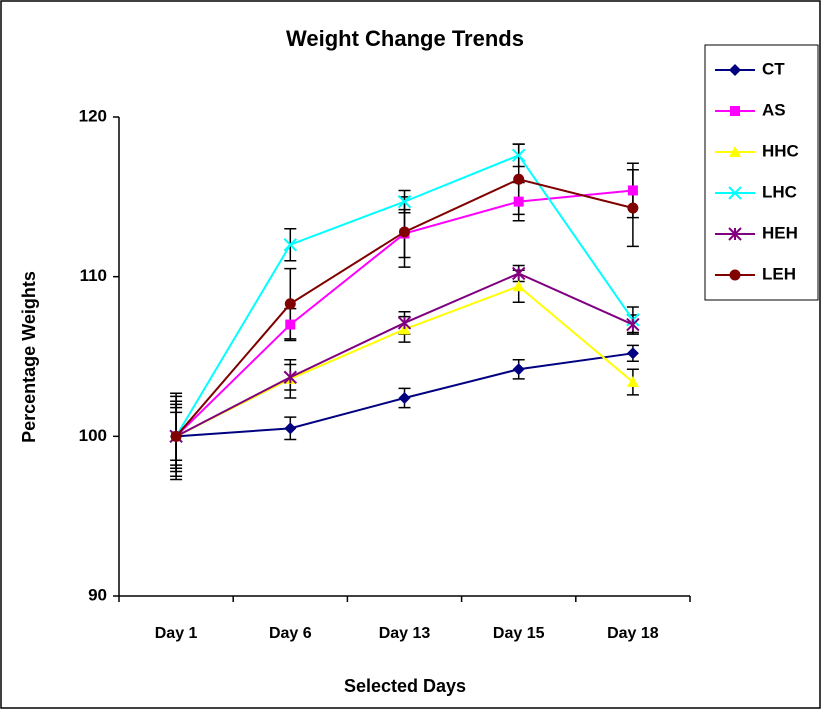  What do you see at coordinates (405, 38) in the screenshot?
I see `chart-title: Weight Change Trends` at bounding box center [405, 38].